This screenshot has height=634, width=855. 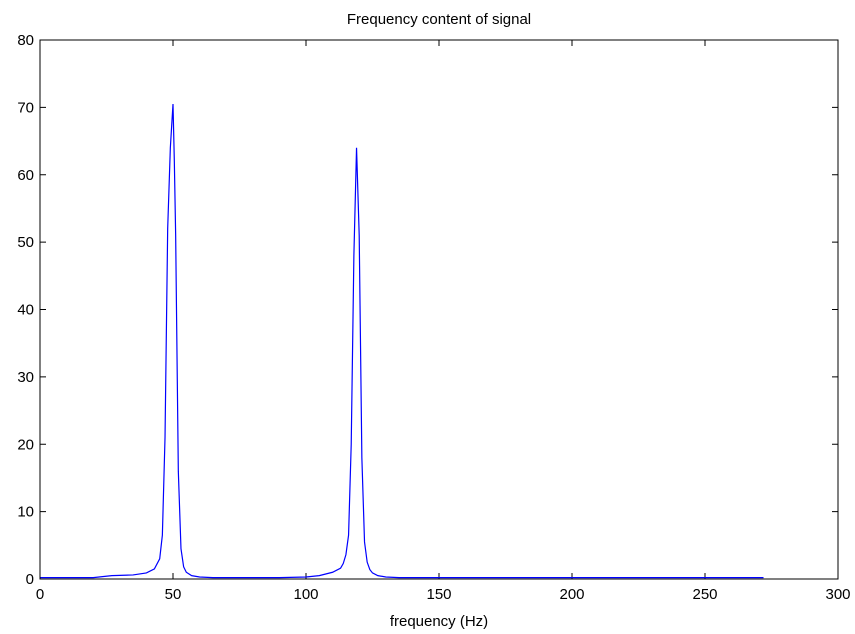 What do you see at coordinates (30, 579) in the screenshot?
I see `y-tick-label: 0` at bounding box center [30, 579].